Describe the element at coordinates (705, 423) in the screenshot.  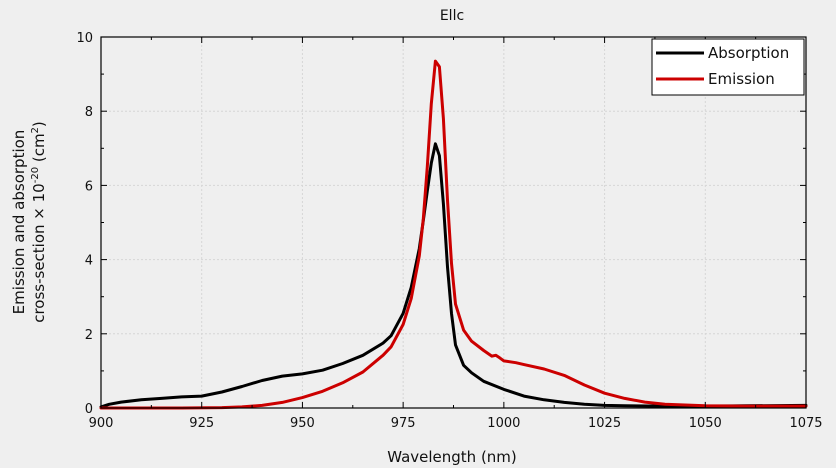
I see `x-tick-label: 1050` at that location.